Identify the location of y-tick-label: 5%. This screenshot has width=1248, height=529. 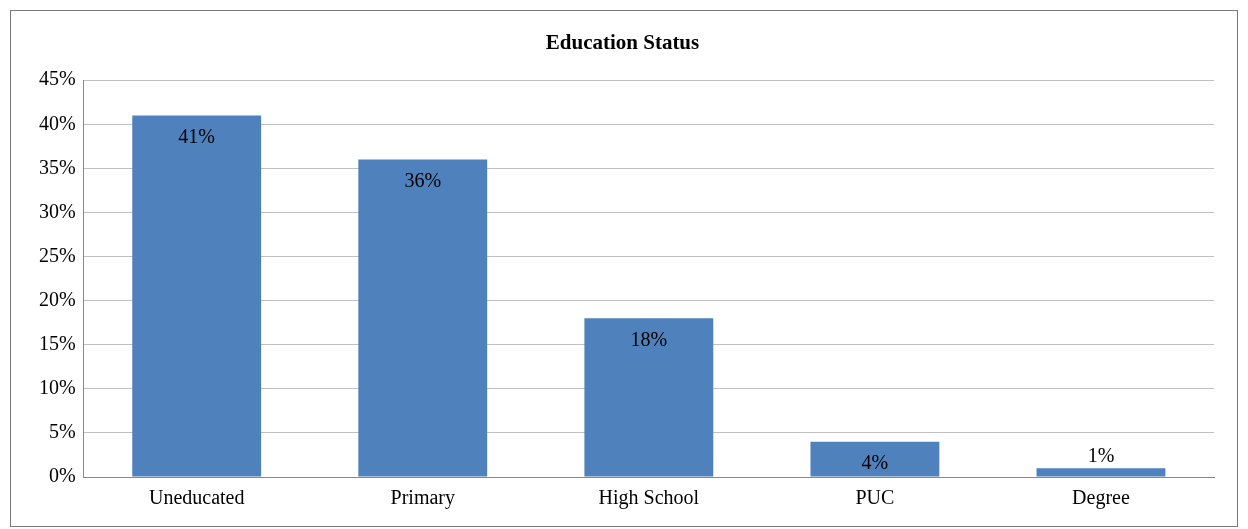
(62, 431).